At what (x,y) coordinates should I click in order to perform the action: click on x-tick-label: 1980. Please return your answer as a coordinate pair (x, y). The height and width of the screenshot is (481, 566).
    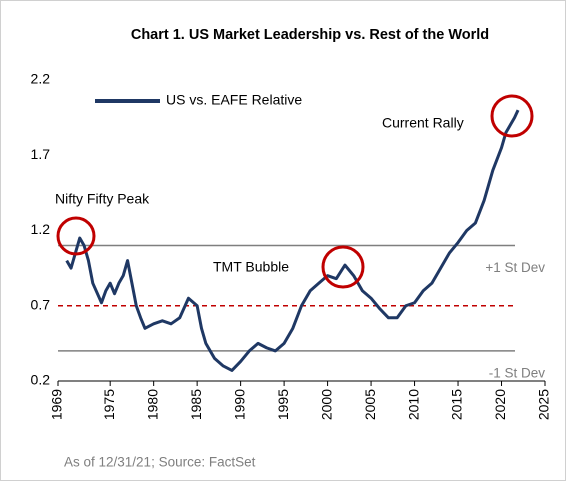
    Looking at the image, I should click on (152, 404).